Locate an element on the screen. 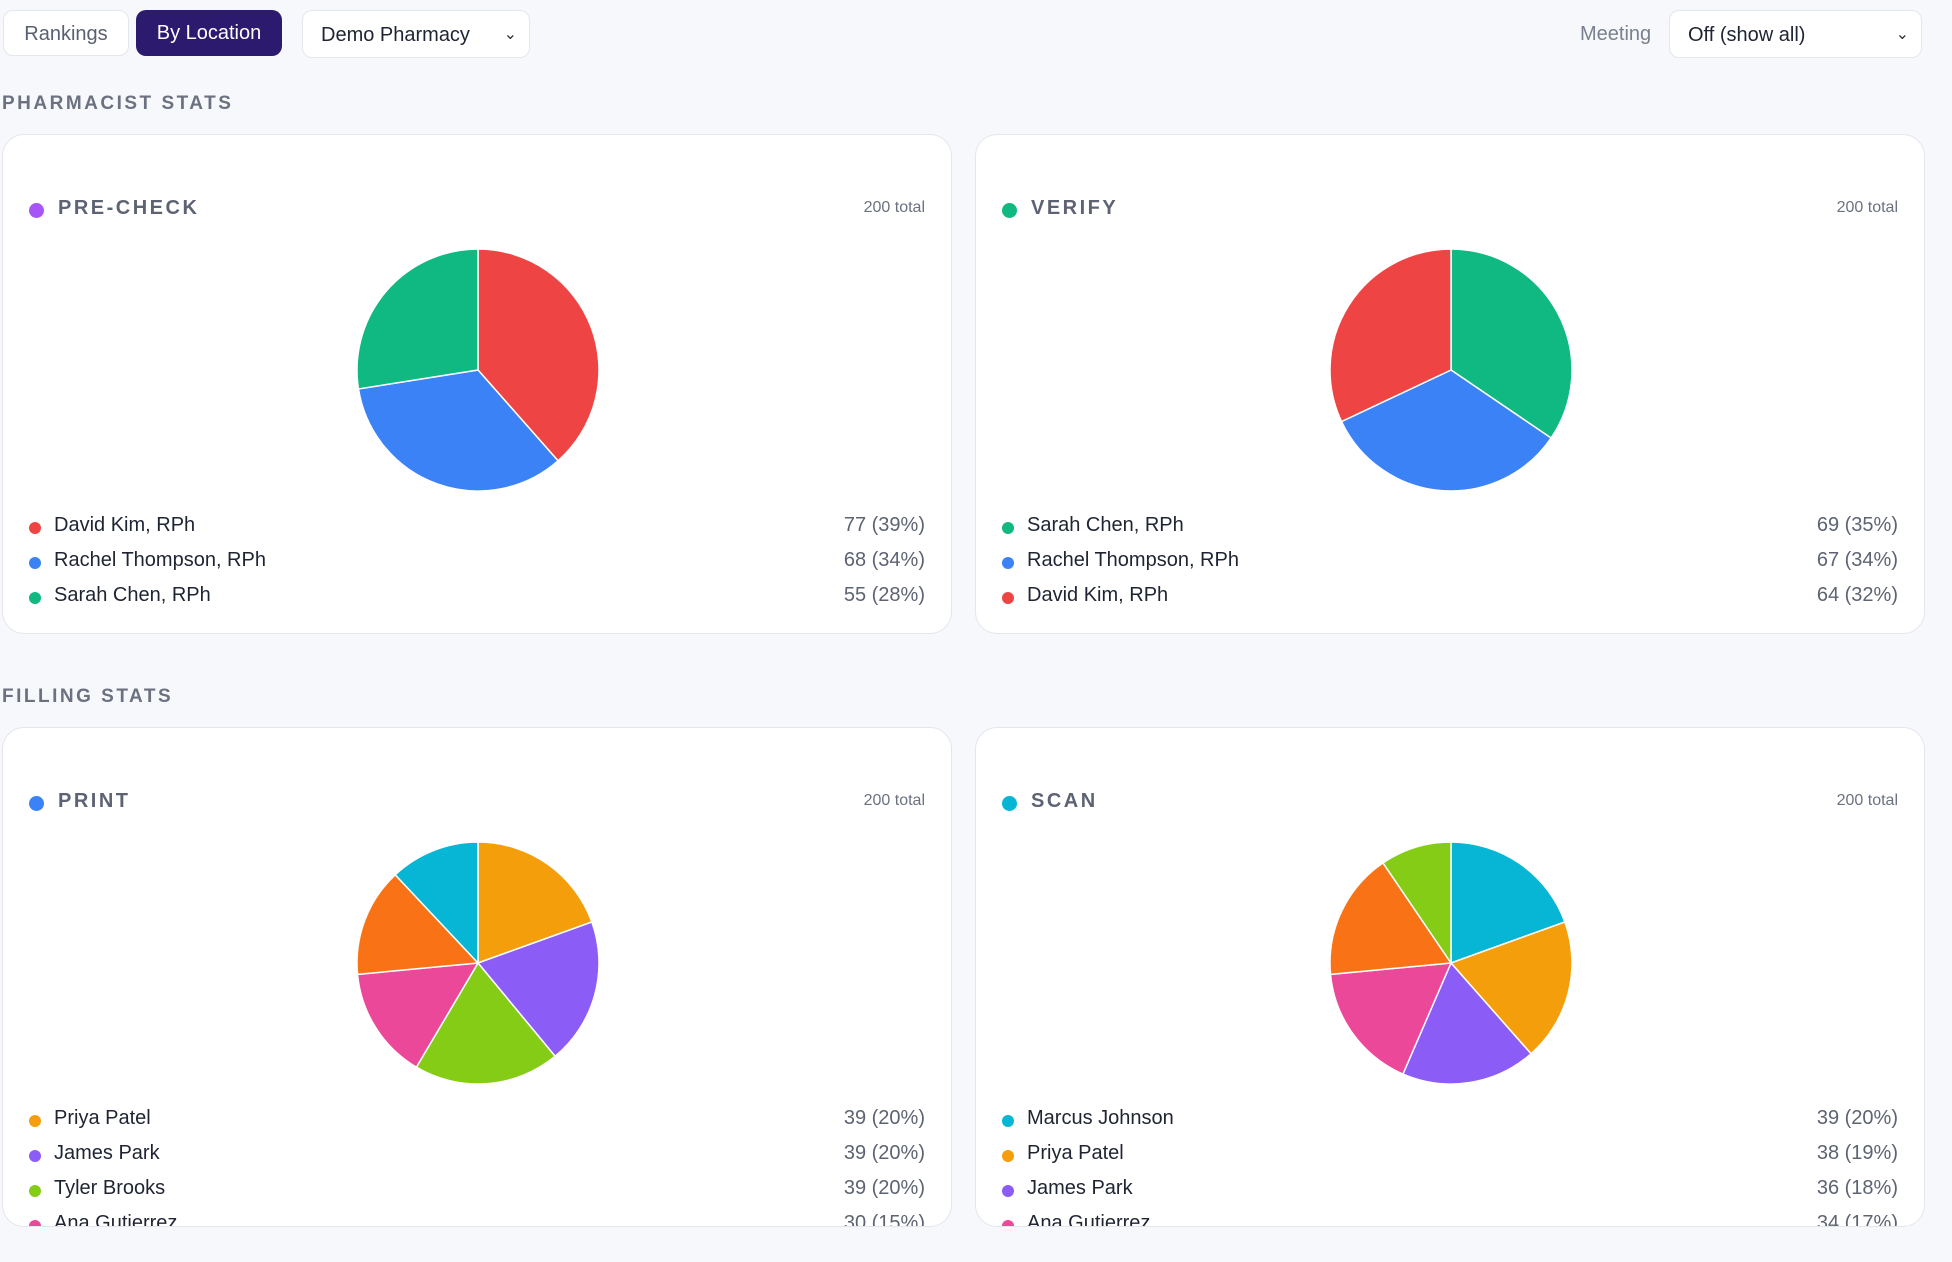  section-title-filling: FILLING STATS is located at coordinates (88, 696).